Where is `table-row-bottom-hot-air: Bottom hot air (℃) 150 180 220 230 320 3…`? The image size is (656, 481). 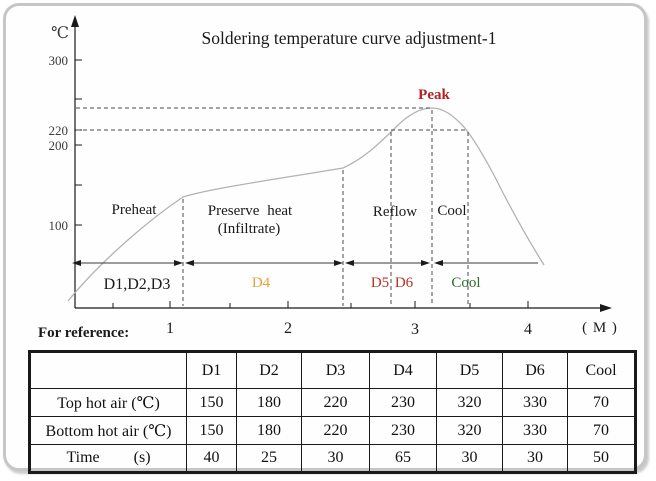 table-row-bottom-hot-air: Bottom hot air (℃) 150 180 220 230 320 3… is located at coordinates (332, 430).